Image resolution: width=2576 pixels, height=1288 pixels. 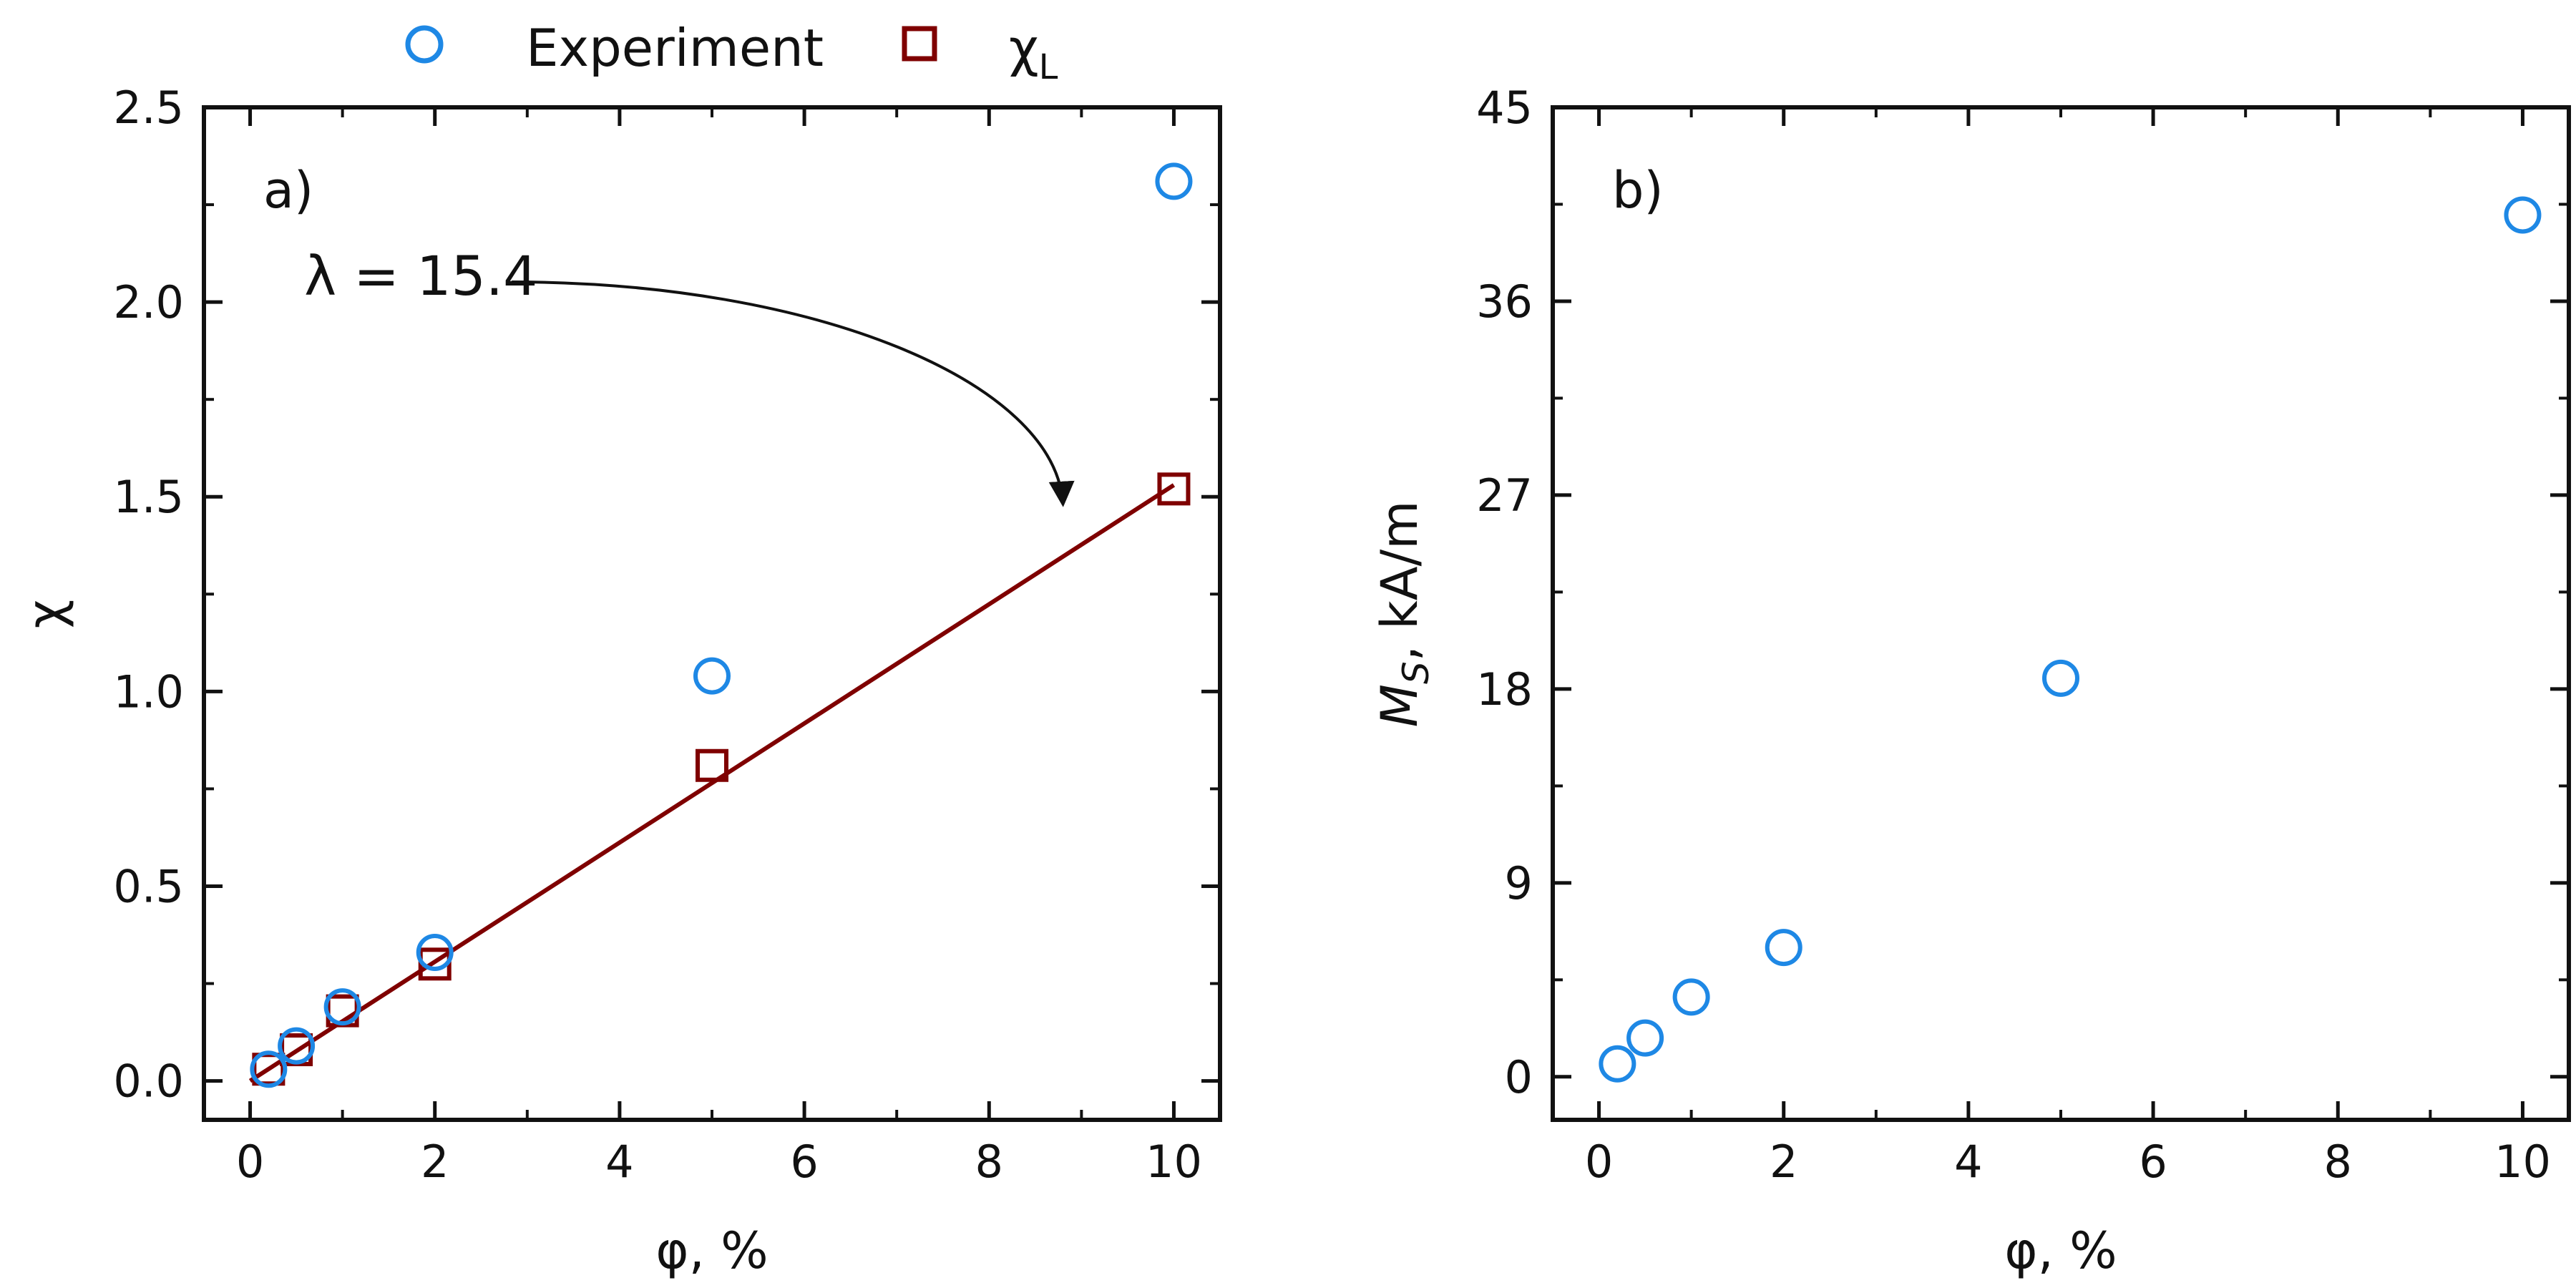 What do you see at coordinates (1504, 301) in the screenshot?
I see `y-tick-label: 36` at bounding box center [1504, 301].